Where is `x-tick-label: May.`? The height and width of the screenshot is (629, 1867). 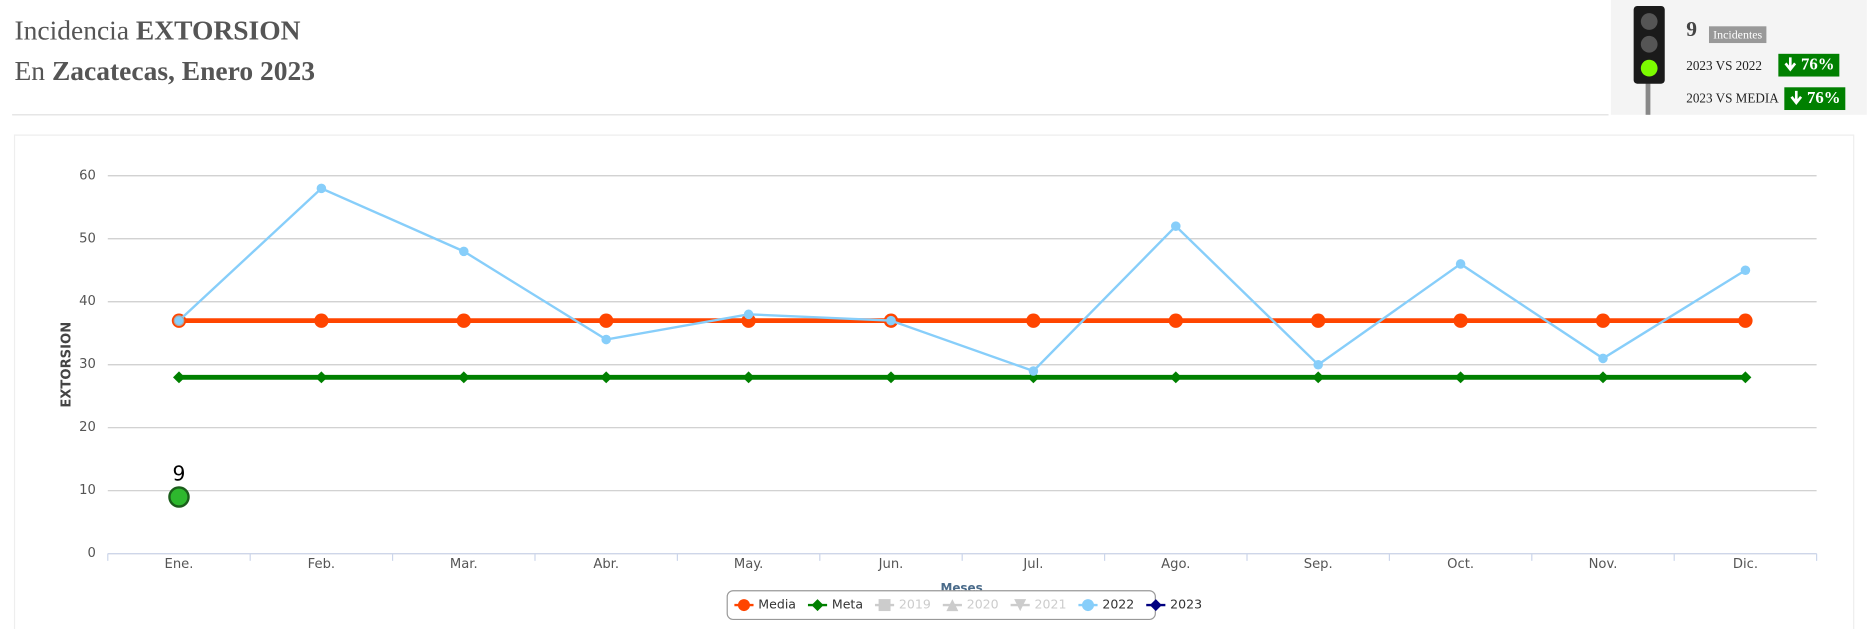 x-tick-label: May. is located at coordinates (748, 564).